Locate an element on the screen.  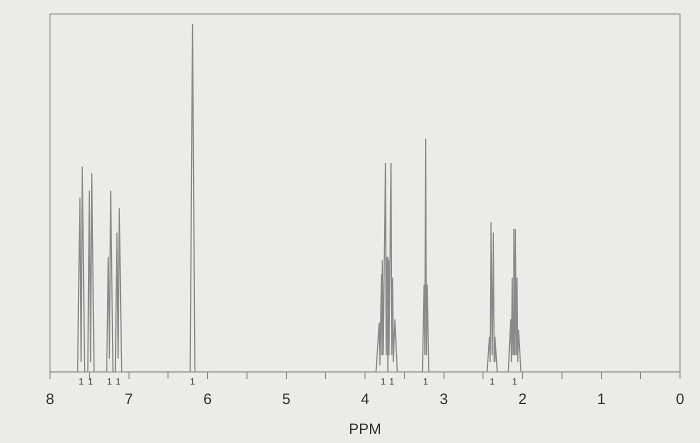
x-tick-label: 3 is located at coordinates (444, 399).